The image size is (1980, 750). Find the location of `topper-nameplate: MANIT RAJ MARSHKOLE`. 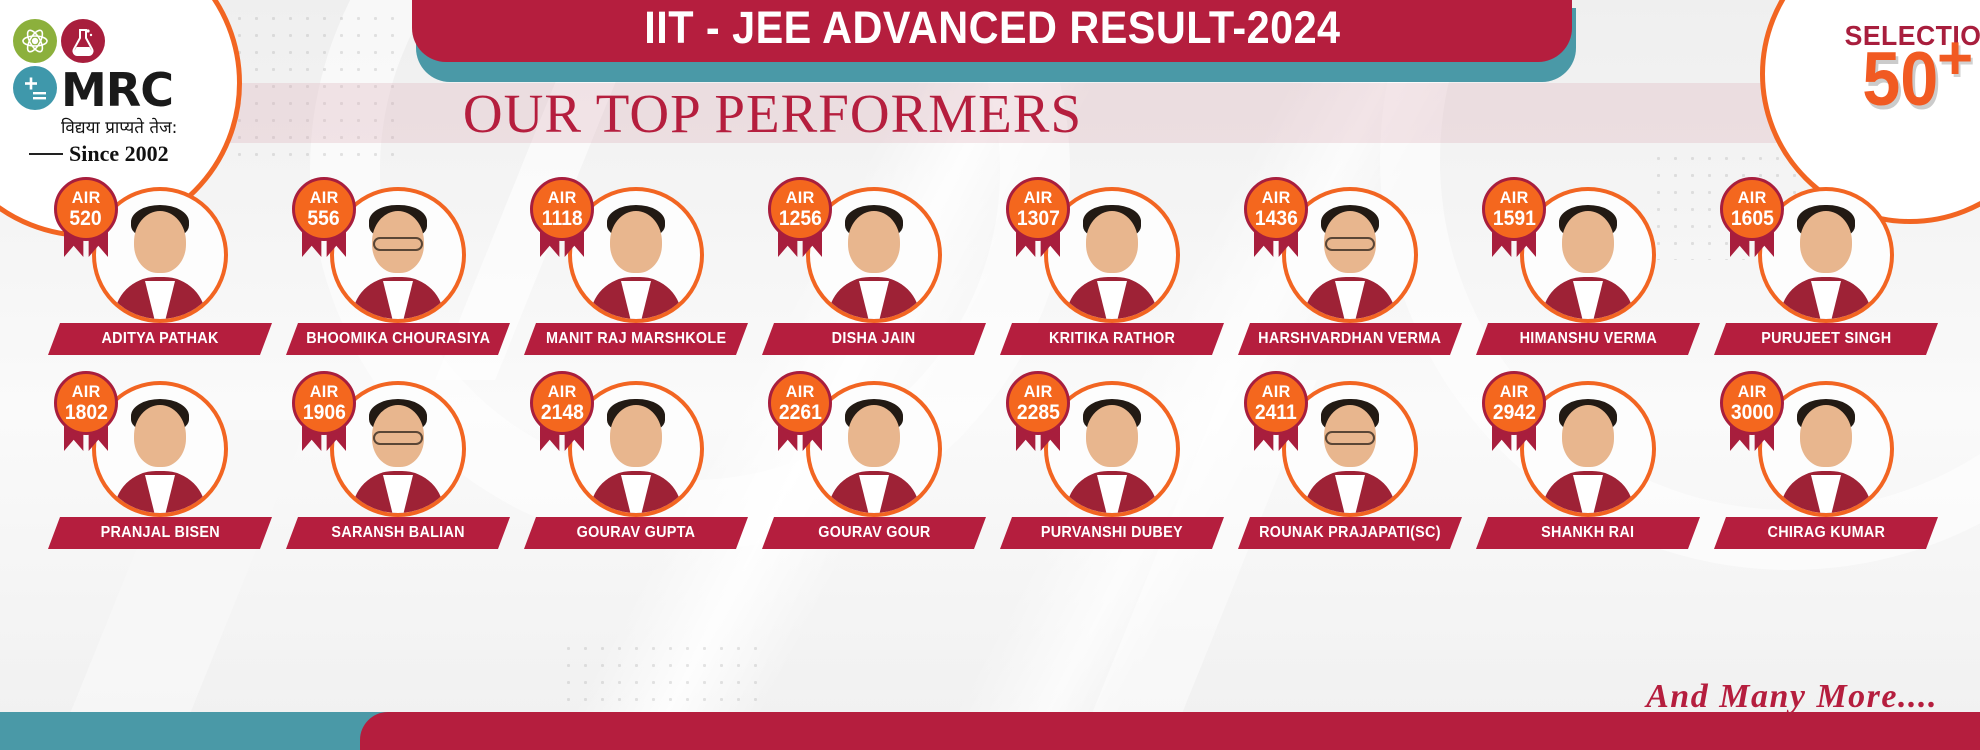

topper-nameplate: MANIT RAJ MARSHKOLE is located at coordinates (636, 339).